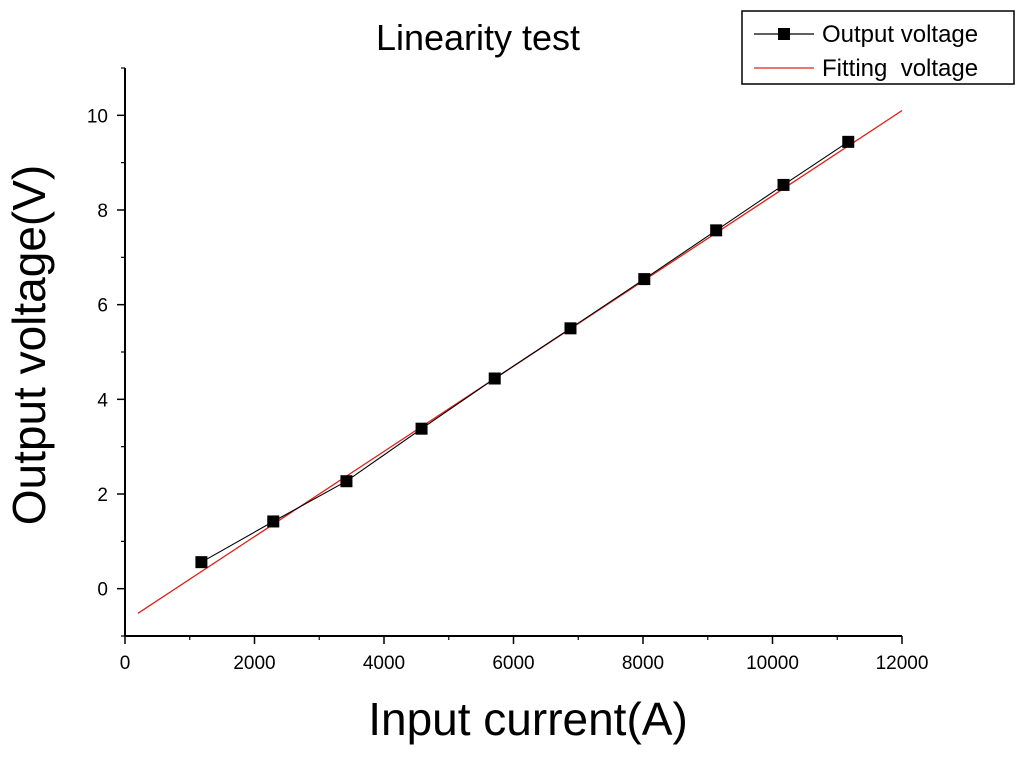  I want to click on legend: Output voltage Fitting voltage, so click(878, 47).